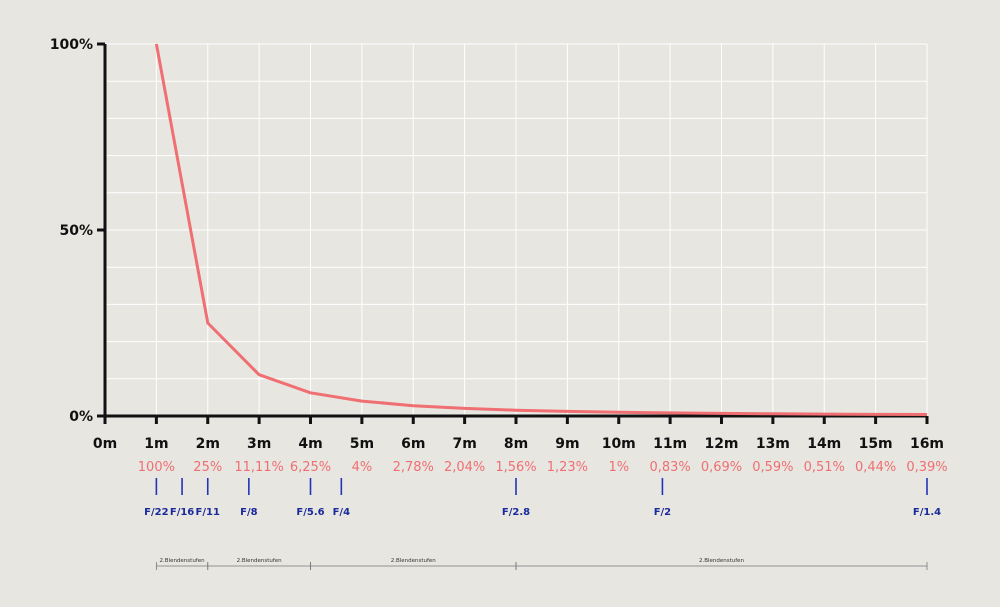 Image resolution: width=1000 pixels, height=607 pixels. I want to click on value-label: 6,25%, so click(310, 467).